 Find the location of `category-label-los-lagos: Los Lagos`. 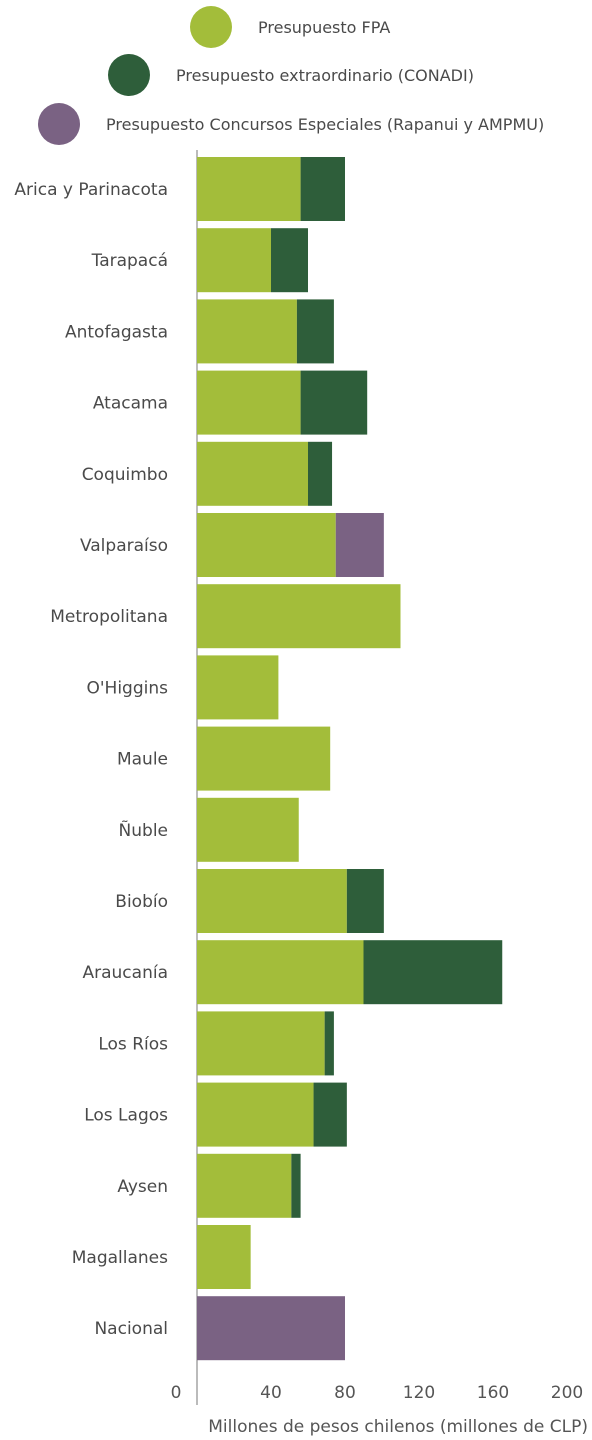

category-label-los-lagos: Los Lagos is located at coordinates (126, 1116).